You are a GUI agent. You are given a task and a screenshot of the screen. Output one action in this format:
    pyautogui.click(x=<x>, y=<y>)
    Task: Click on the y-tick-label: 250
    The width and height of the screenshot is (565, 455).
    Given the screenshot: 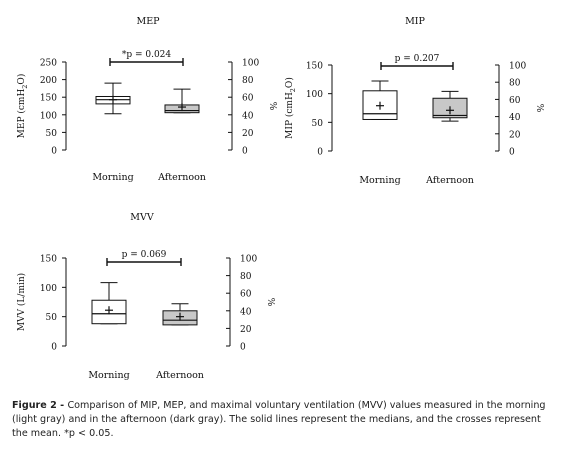 What is the action you would take?
    pyautogui.click(x=48, y=64)
    